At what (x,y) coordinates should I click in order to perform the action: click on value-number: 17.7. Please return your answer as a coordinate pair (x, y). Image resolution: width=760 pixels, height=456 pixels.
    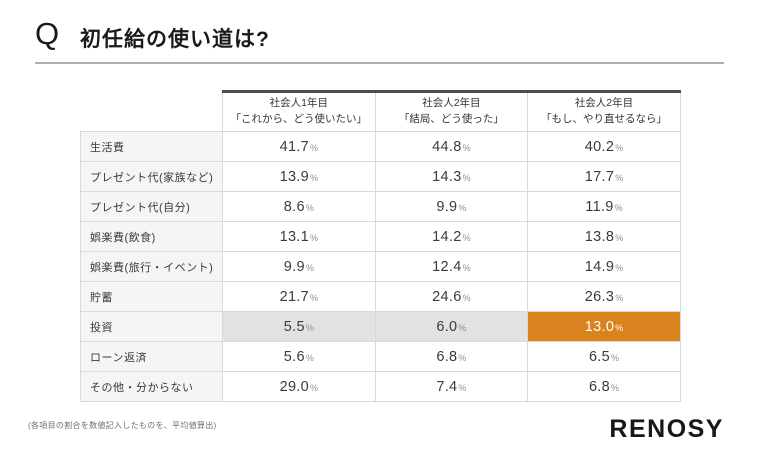
    Looking at the image, I should click on (599, 176).